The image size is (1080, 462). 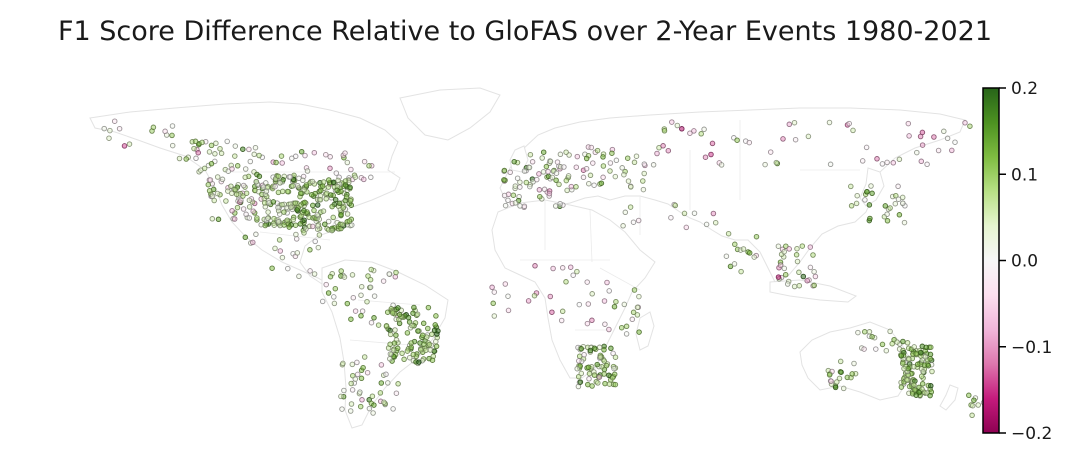 I want to click on africa-landmass, so click(x=573, y=289).